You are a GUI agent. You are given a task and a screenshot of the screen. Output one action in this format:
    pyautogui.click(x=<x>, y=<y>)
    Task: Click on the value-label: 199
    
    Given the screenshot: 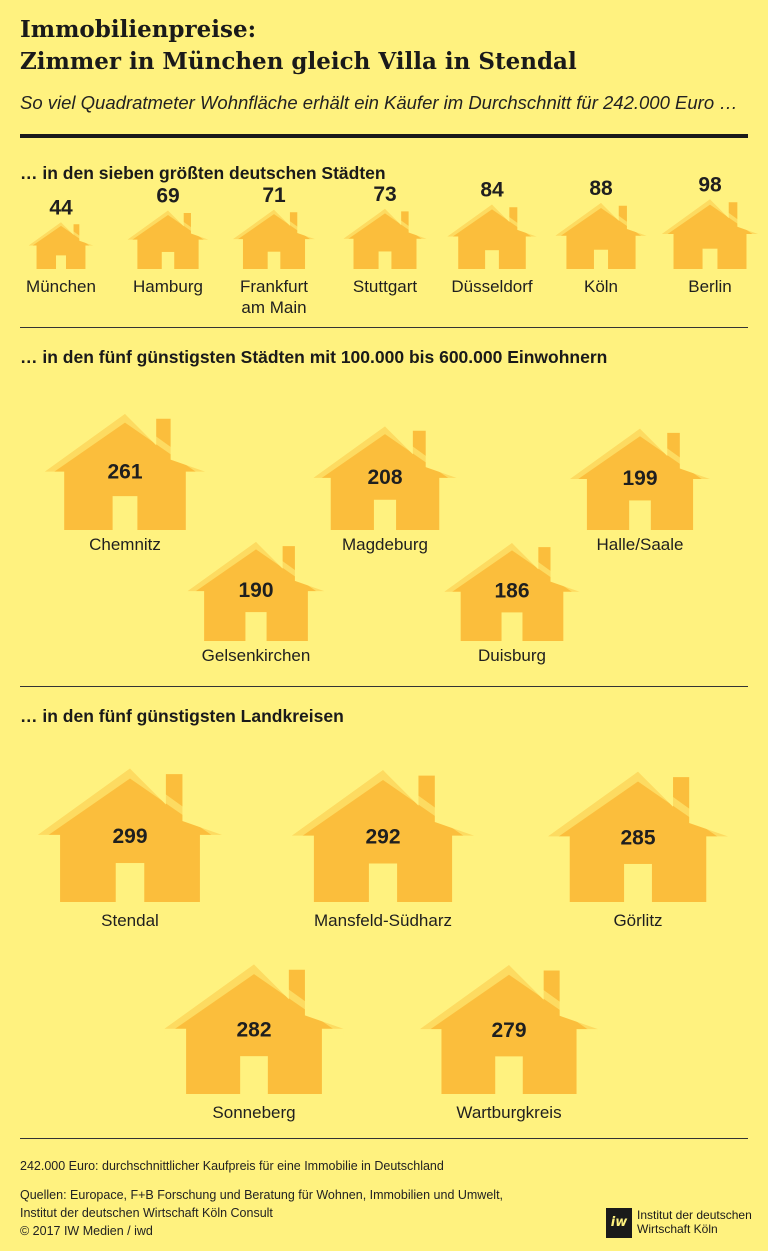 What is the action you would take?
    pyautogui.click(x=639, y=478)
    